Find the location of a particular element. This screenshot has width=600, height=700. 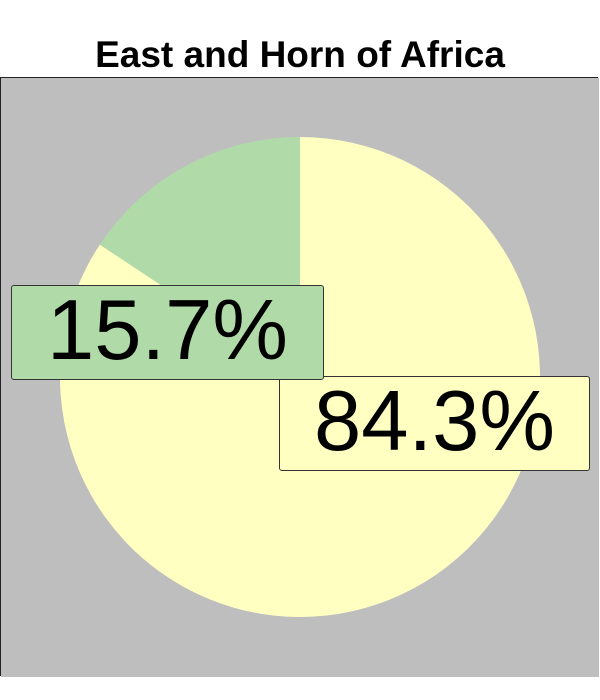

slice-label-large: 84.3% is located at coordinates (434, 423).